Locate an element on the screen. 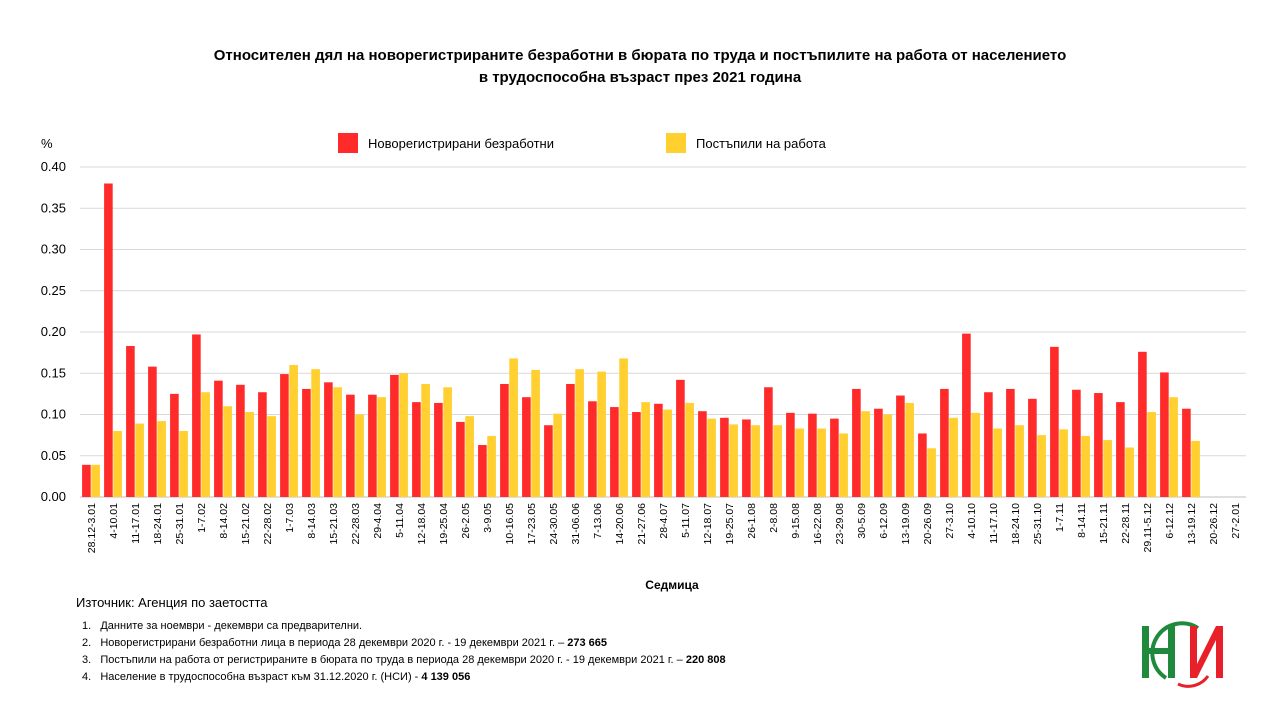 The image size is (1280, 720). chart-title-line2: в трудоспособна възраст през 2021 година is located at coordinates (640, 77).